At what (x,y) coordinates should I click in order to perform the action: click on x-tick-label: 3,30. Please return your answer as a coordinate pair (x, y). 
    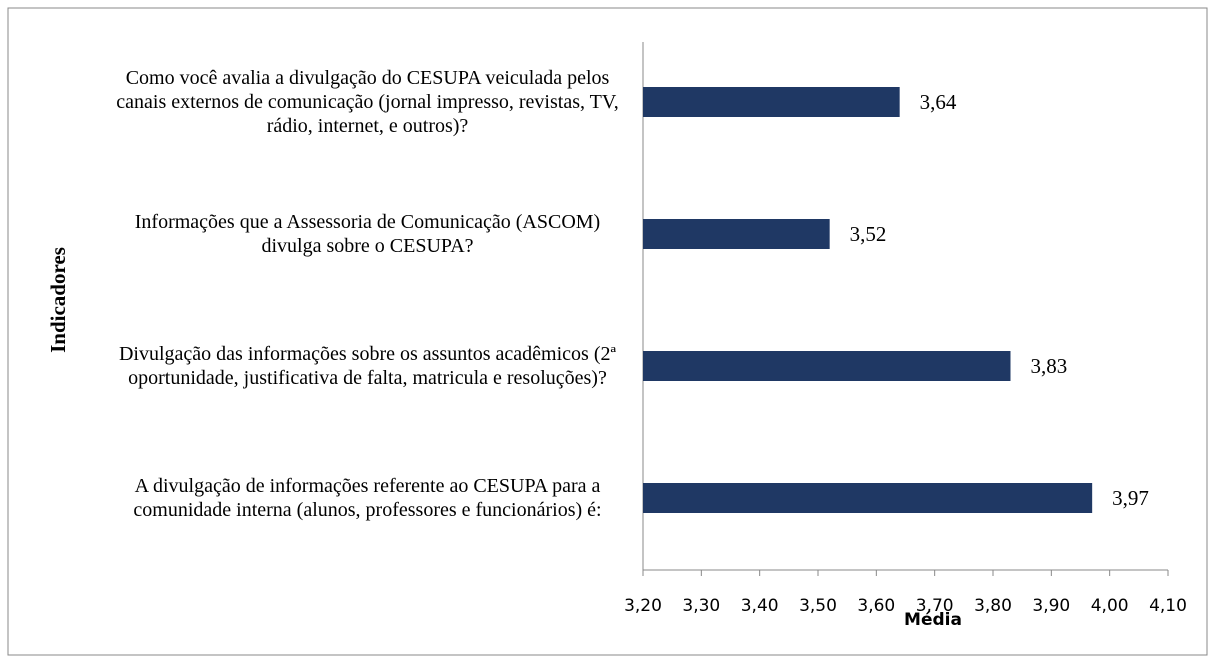
    Looking at the image, I should click on (701, 606).